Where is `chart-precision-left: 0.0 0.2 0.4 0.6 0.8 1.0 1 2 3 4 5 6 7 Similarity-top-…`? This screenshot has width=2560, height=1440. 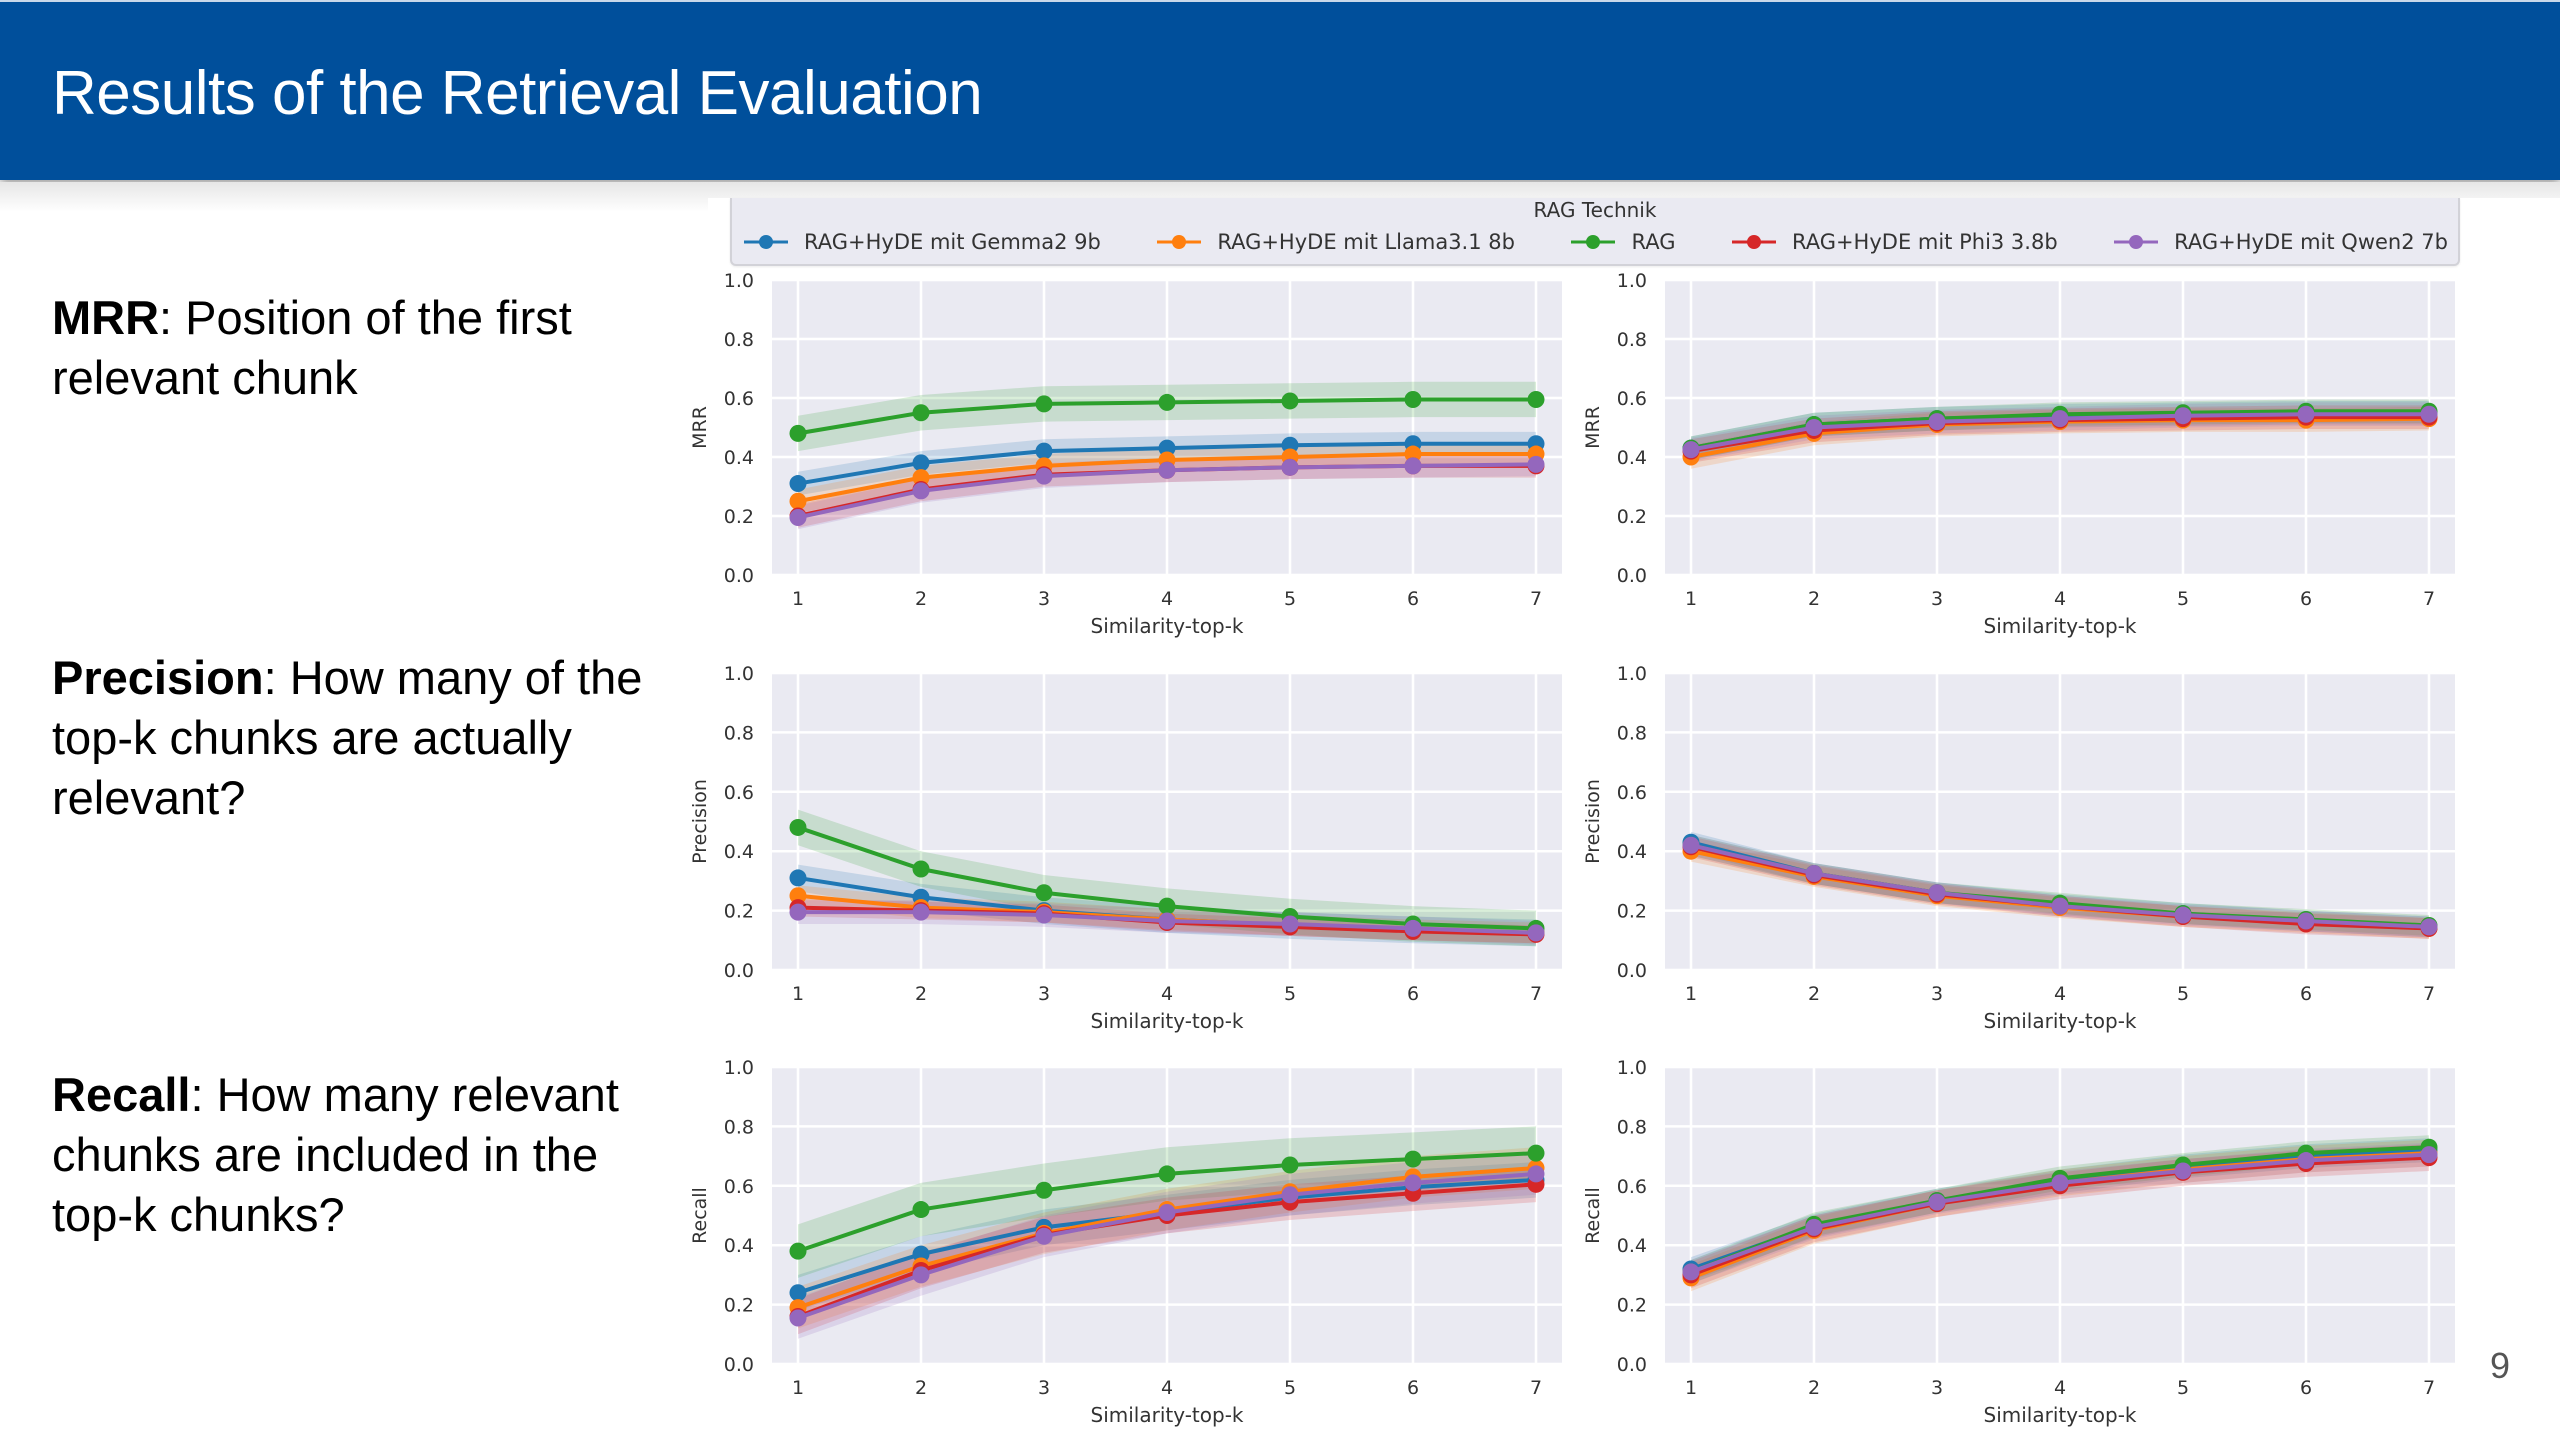
chart-precision-left: 0.0 0.2 0.4 0.6 0.8 1.0 1 2 3 4 5 6 7 Similarity-top-… is located at coordinates (1125, 848).